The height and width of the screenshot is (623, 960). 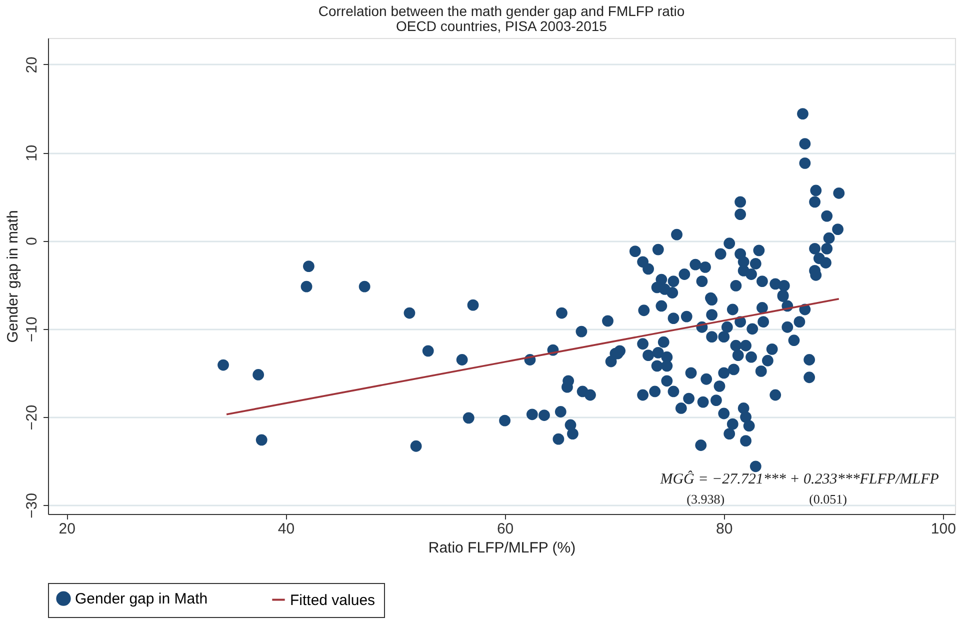 What do you see at coordinates (32, 65) in the screenshot?
I see `y-tick-label: 20` at bounding box center [32, 65].